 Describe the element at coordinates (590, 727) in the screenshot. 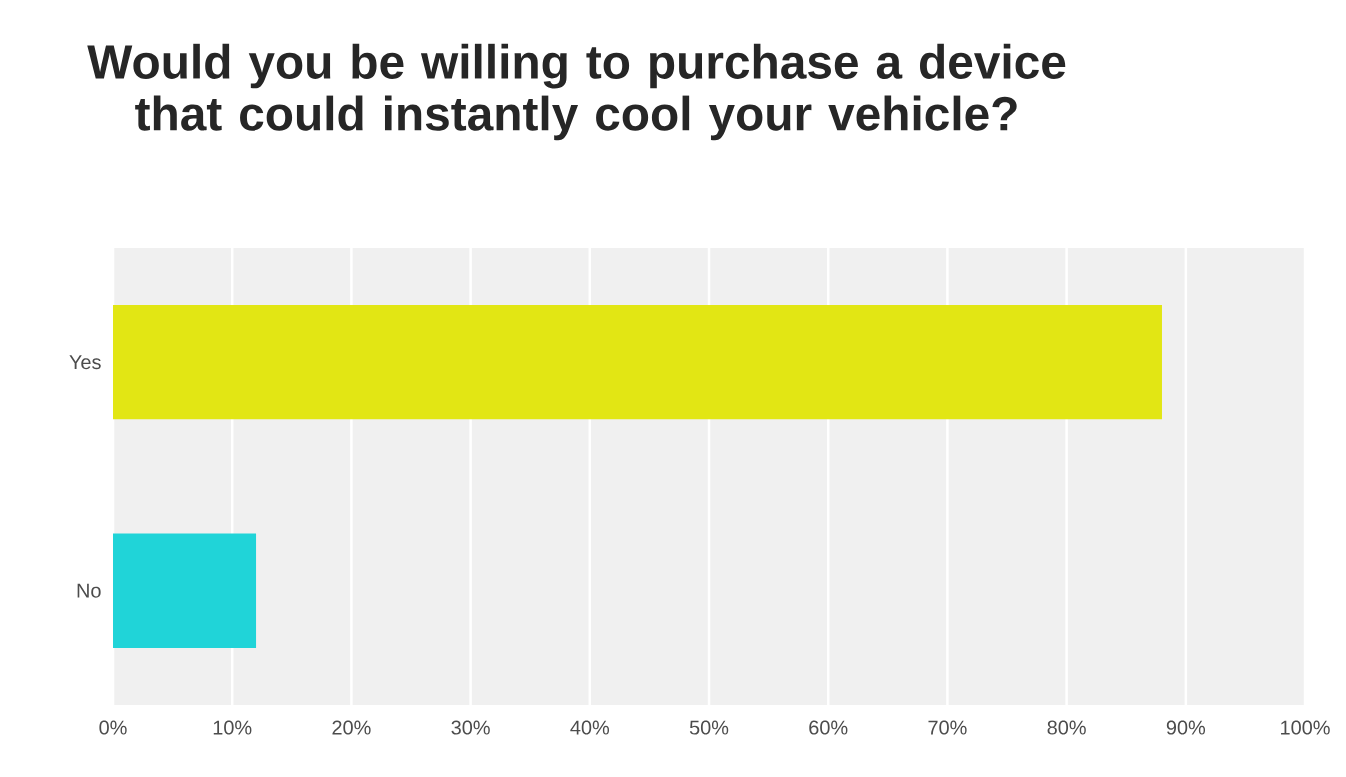

I see `x-tick-label: 40%` at that location.